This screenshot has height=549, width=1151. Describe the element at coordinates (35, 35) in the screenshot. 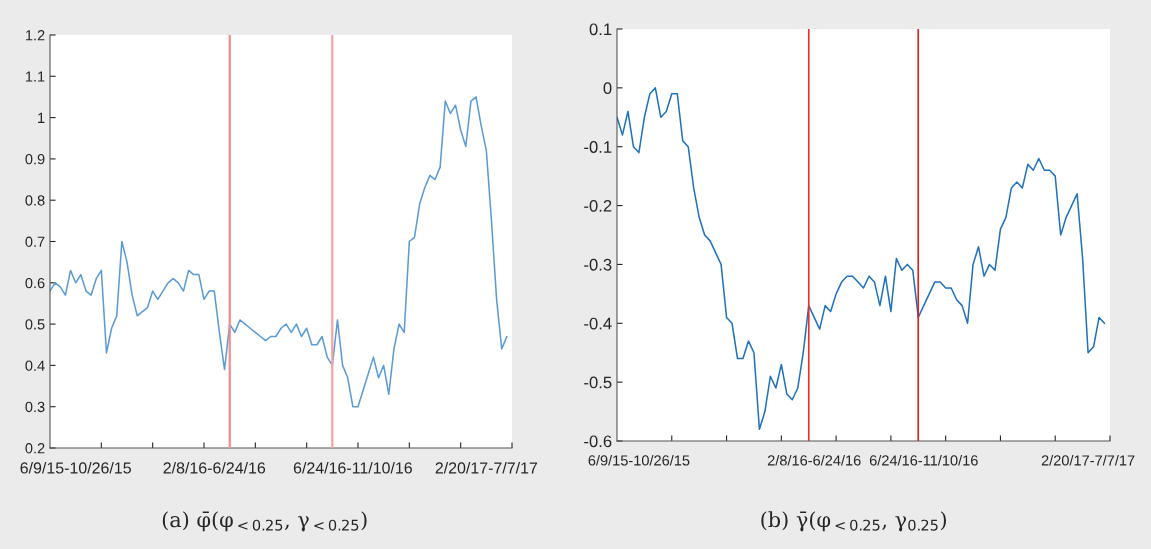

I see `y-tick-label: 1.2` at that location.